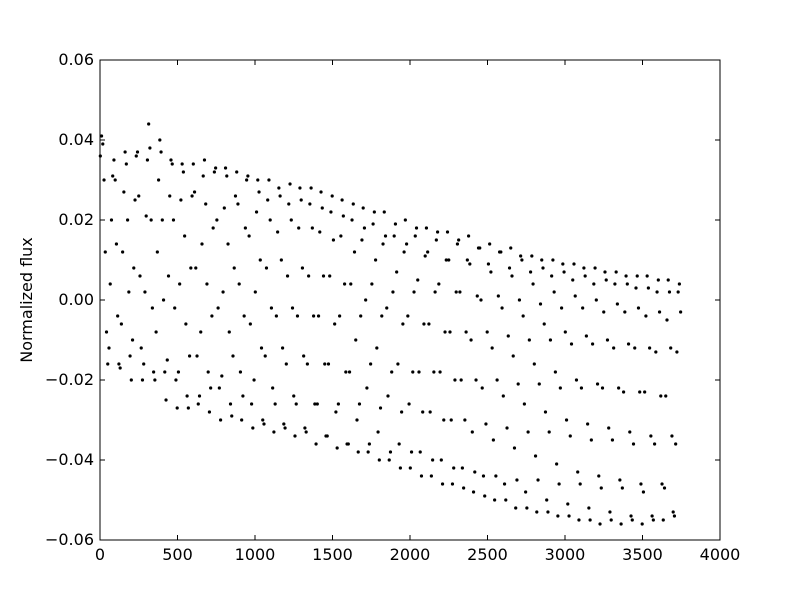  What do you see at coordinates (255, 554) in the screenshot?
I see `x-tick-label: 1000` at bounding box center [255, 554].